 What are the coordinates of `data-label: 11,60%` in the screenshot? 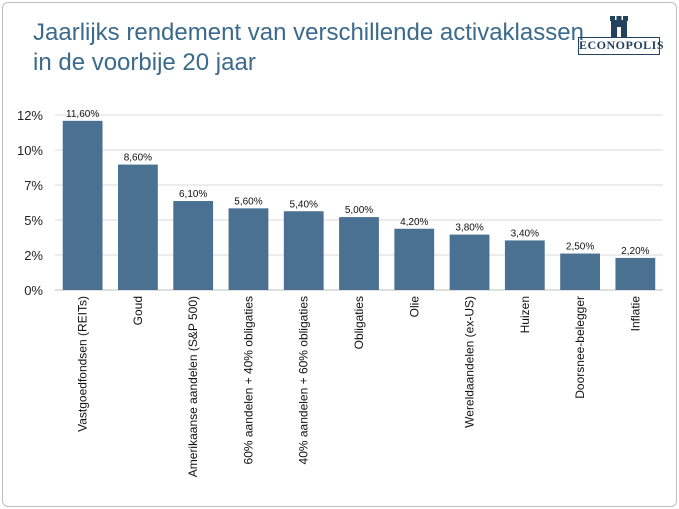 It's located at (82, 114).